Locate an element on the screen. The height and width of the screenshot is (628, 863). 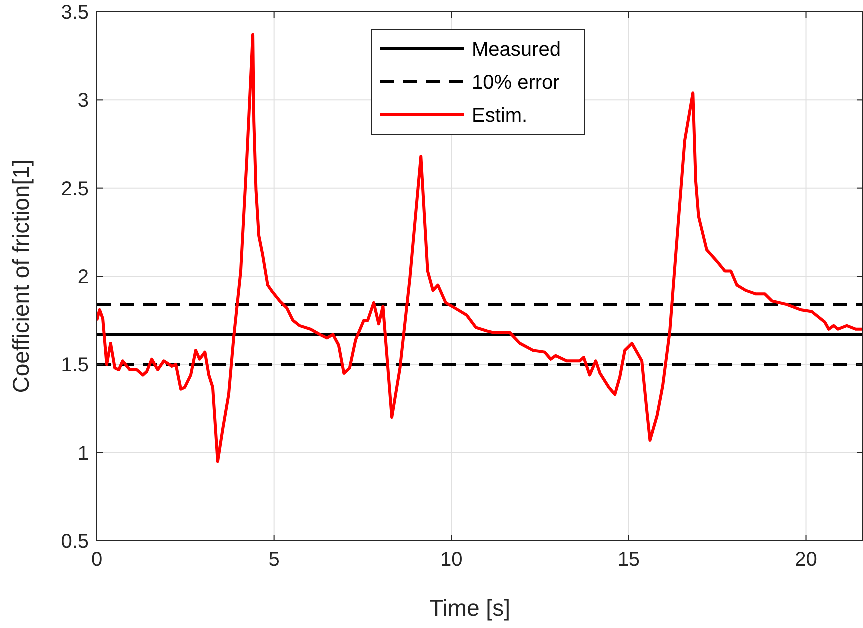
y-tick-label: 2.5 is located at coordinates (75, 189).